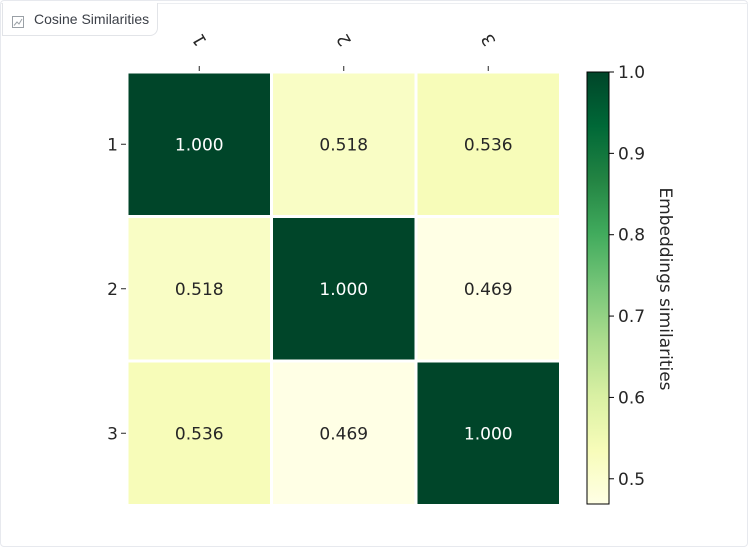  What do you see at coordinates (598, 288) in the screenshot?
I see `colorbar` at bounding box center [598, 288].